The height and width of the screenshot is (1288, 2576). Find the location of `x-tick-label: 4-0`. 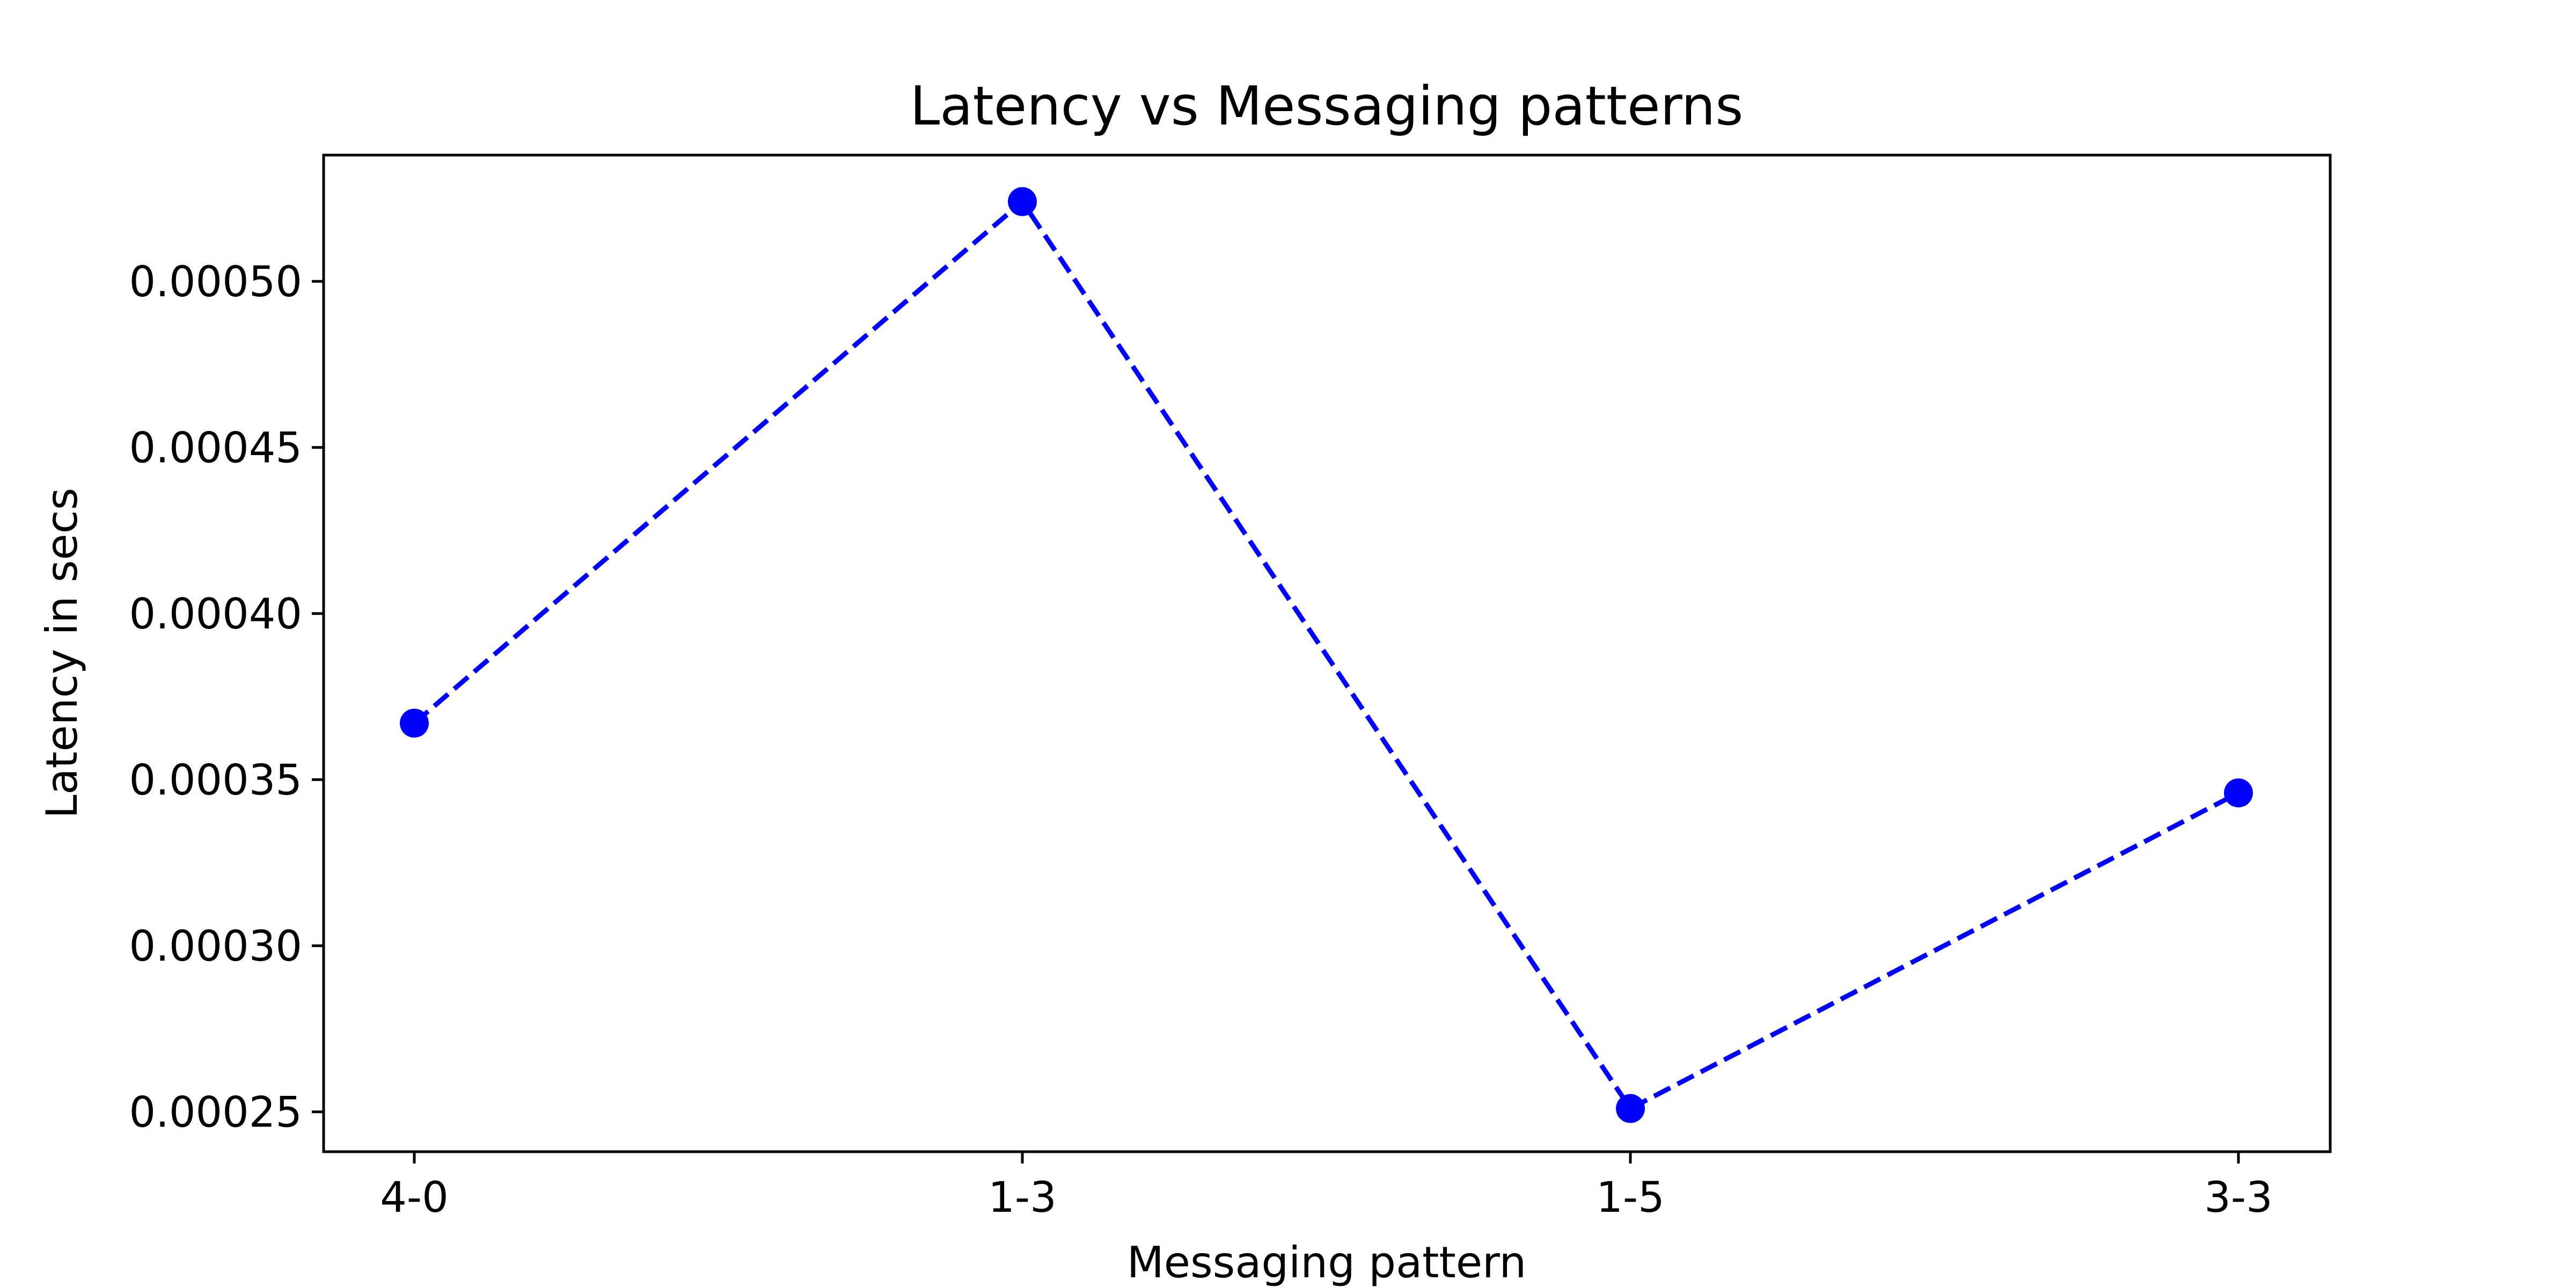

x-tick-label: 4-0 is located at coordinates (414, 1198).